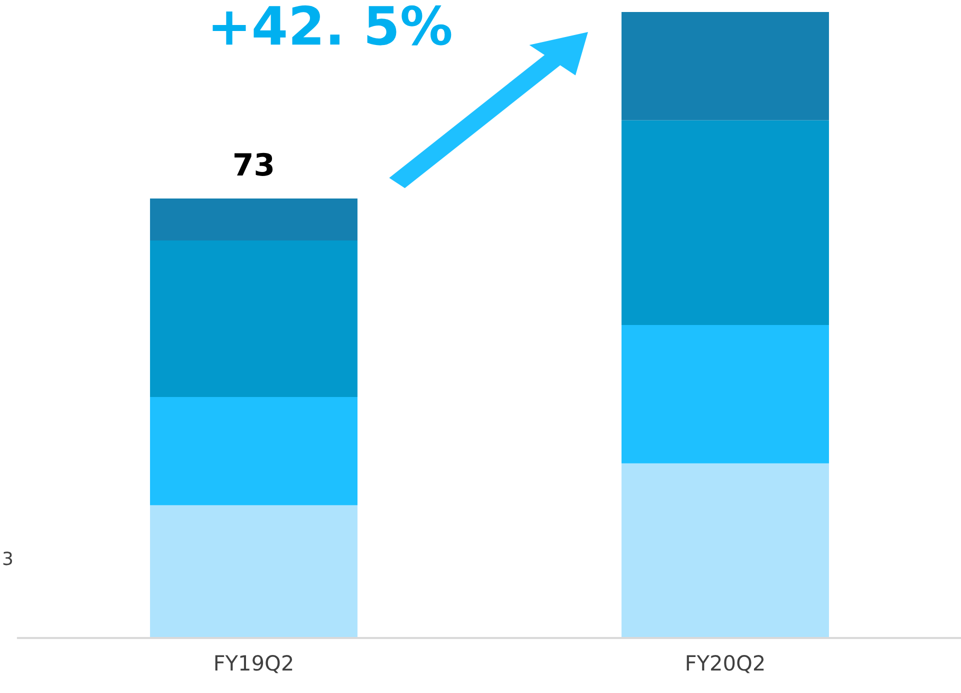  I want to click on x-tick-label: FY19Q2, so click(253, 664).